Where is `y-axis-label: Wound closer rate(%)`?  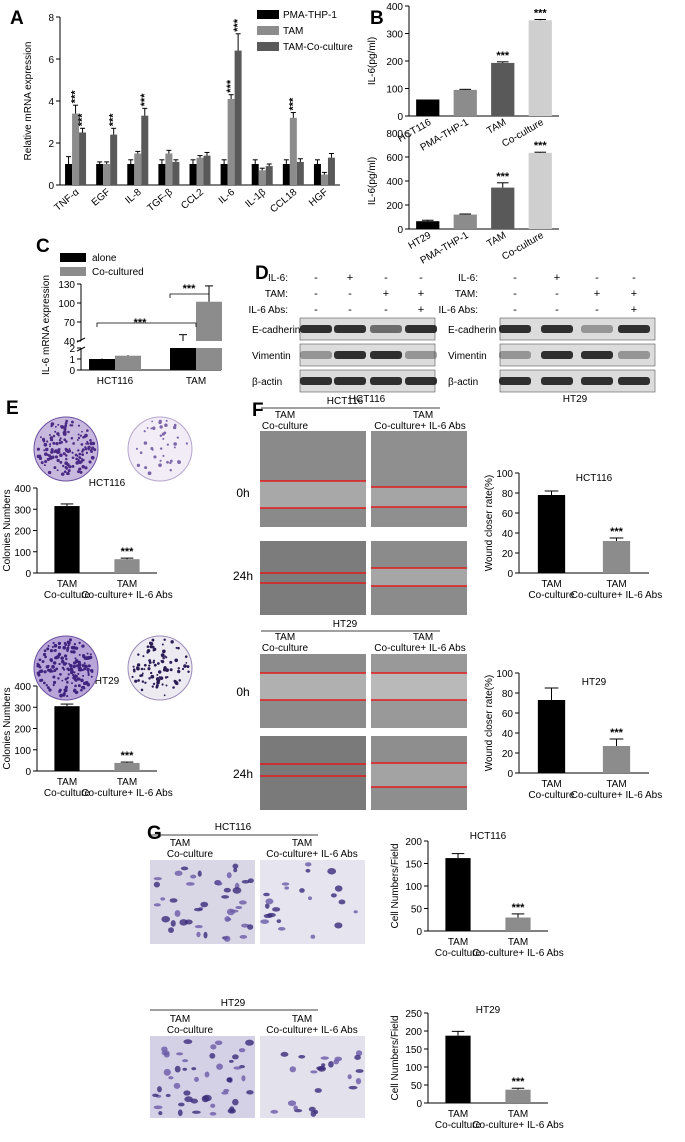 y-axis-label: Wound closer rate(%) is located at coordinates (489, 523).